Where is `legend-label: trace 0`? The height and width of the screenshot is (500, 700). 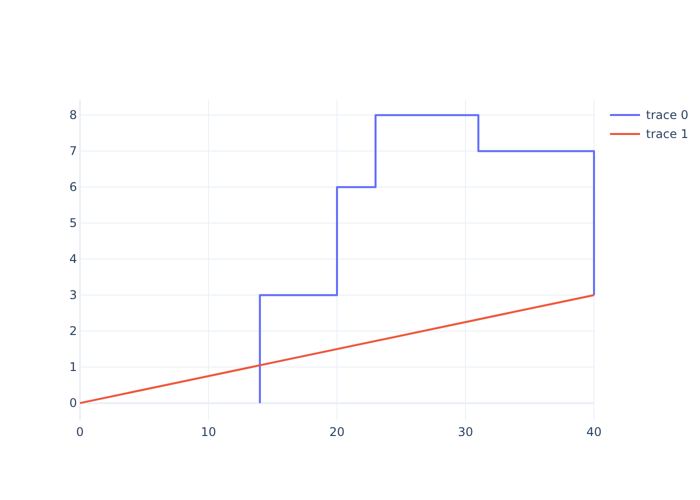
legend-label: trace 0 is located at coordinates (667, 115).